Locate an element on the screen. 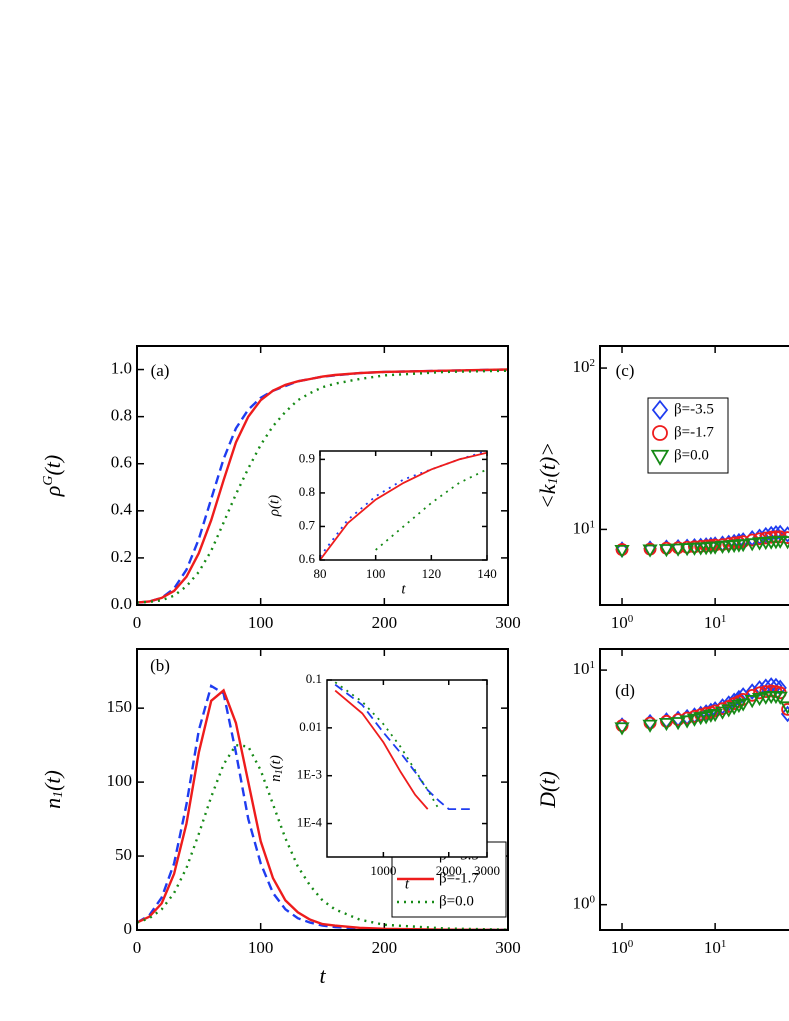 Image resolution: width=789 pixels, height=1021 pixels. y-axis-label-part: <k is located at coordinates (547, 496).